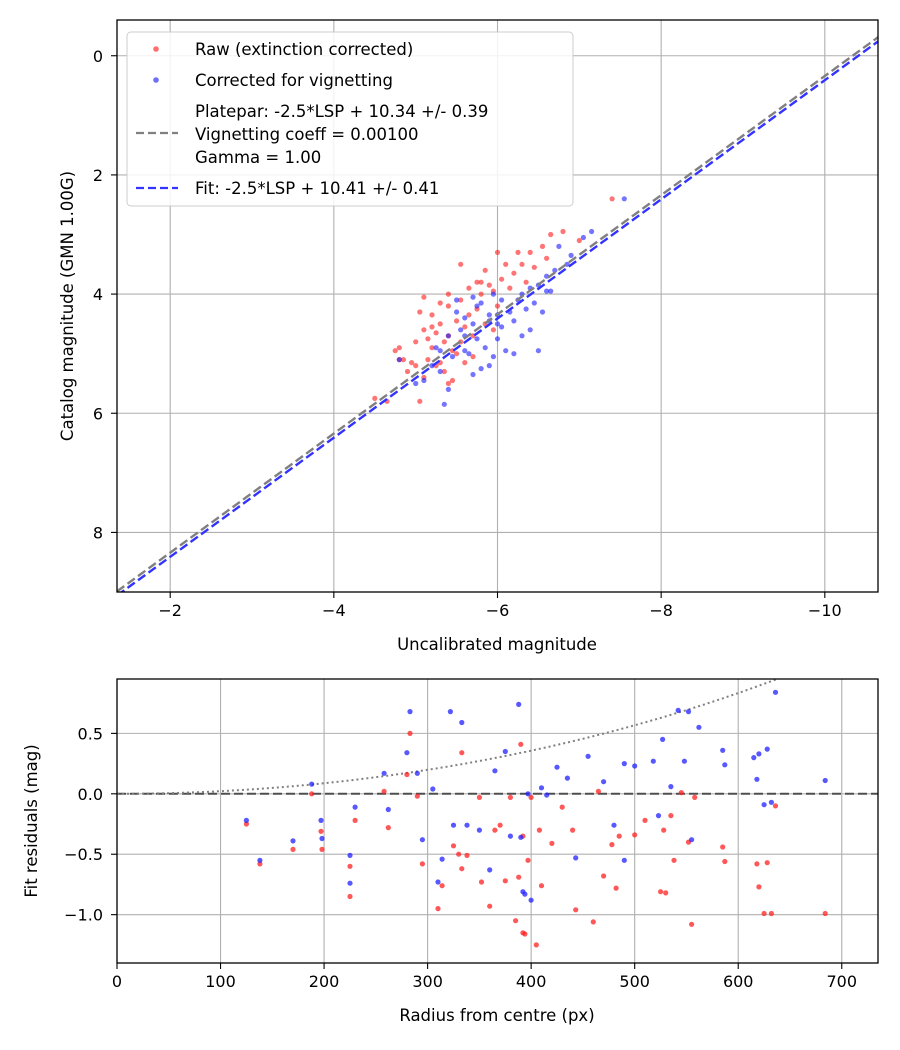 The width and height of the screenshot is (900, 1050). I want to click on top-x-tick-label: −10, so click(825, 610).